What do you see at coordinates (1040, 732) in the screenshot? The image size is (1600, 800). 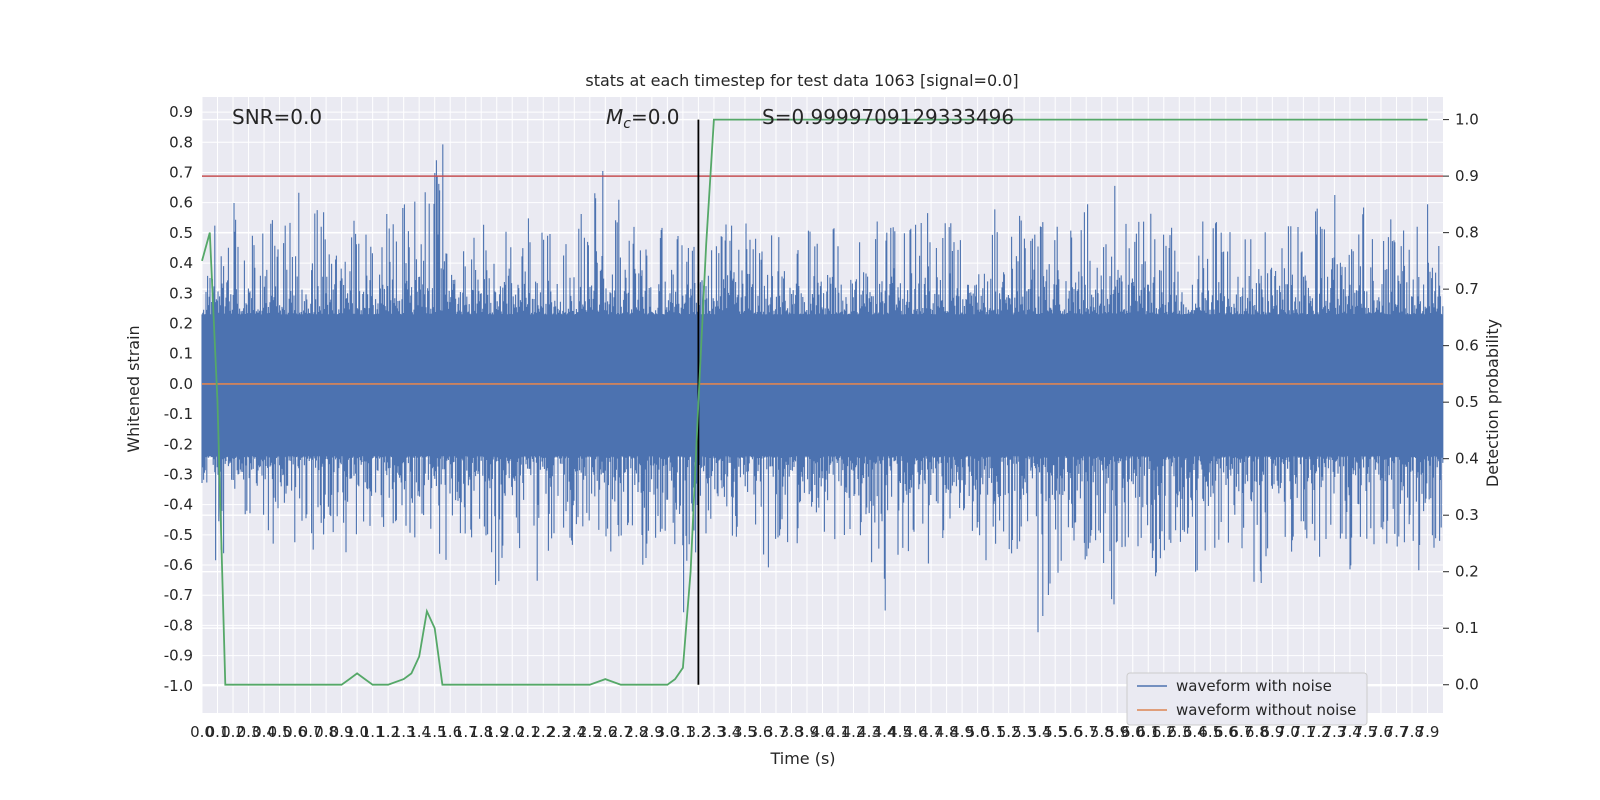 I see `x-tick-label: 5.4` at bounding box center [1040, 732].